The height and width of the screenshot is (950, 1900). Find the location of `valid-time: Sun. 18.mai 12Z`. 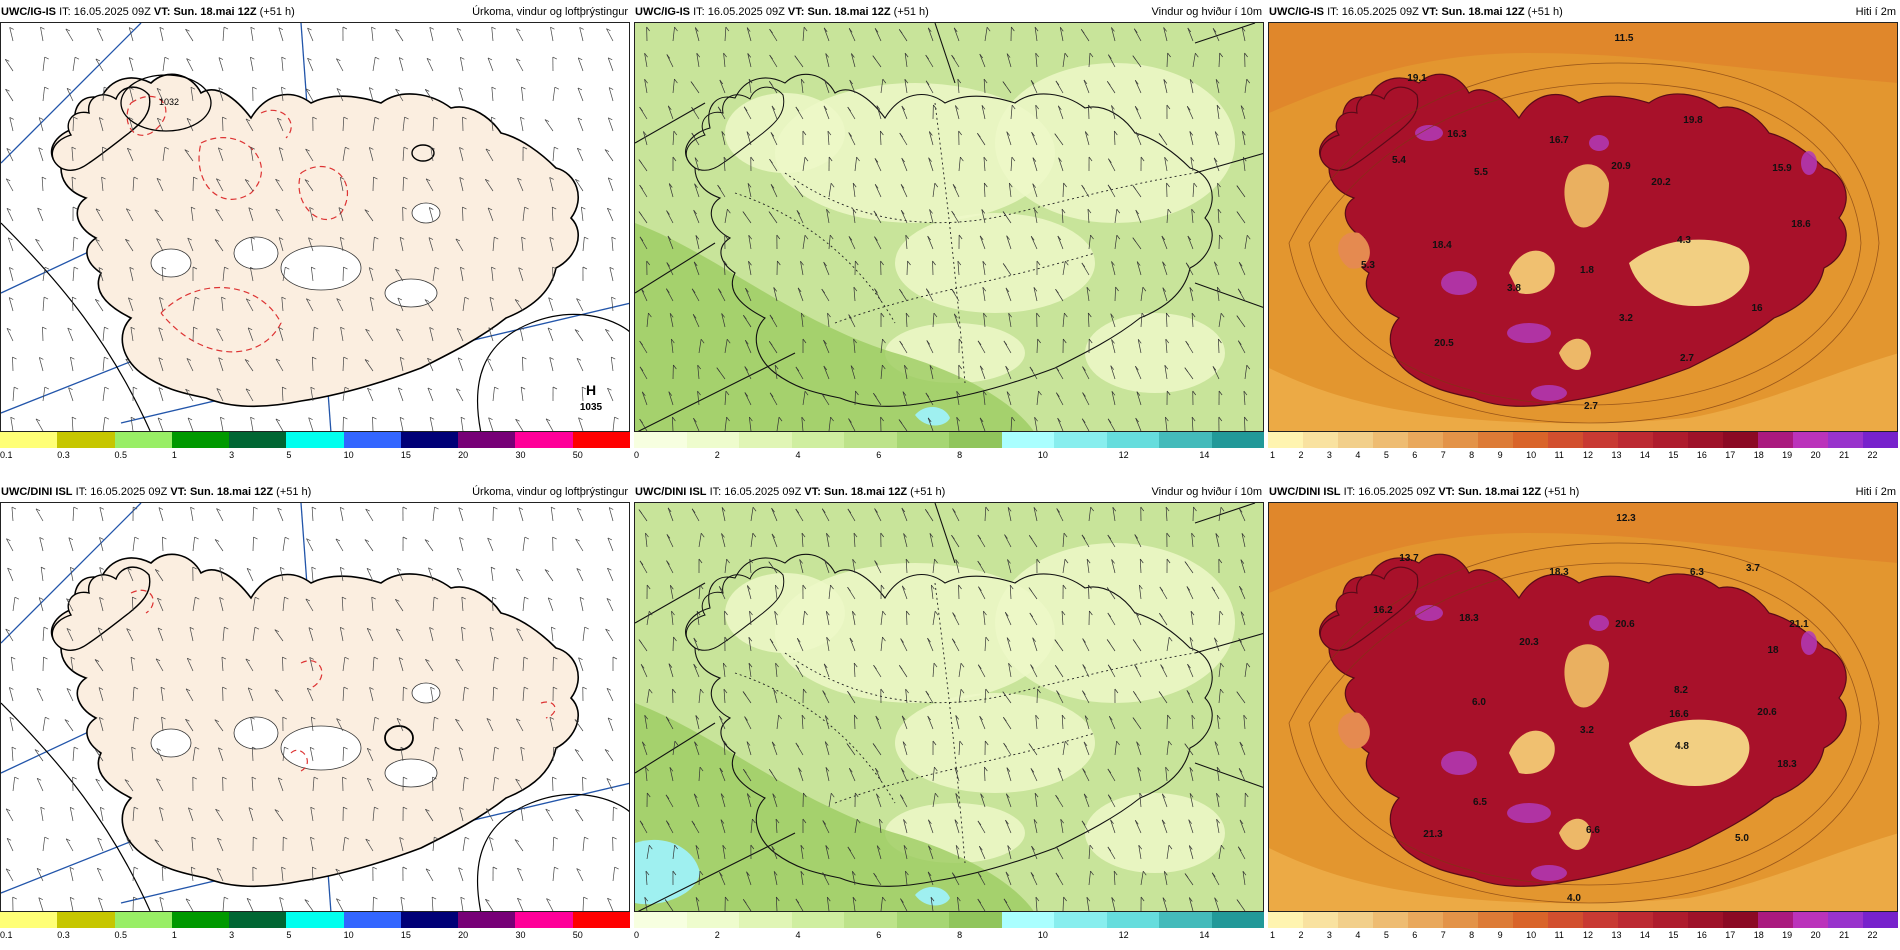

valid-time: Sun. 18.mai 12Z is located at coordinates (1483, 12).